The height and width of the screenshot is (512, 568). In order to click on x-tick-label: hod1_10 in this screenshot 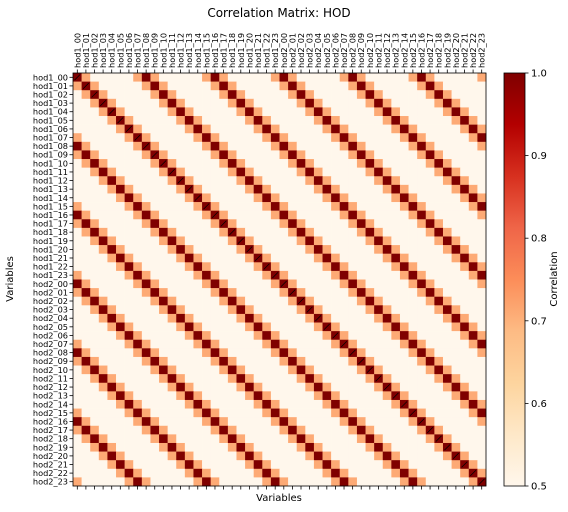, I will do `click(163, 50)`.